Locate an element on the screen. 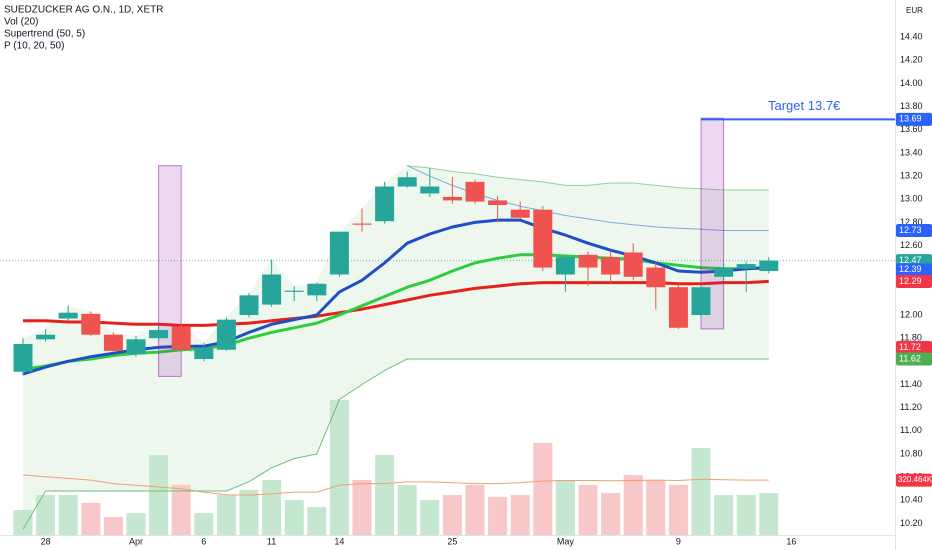 The image size is (932, 550). y-tick-label: 10.40 is located at coordinates (911, 500).